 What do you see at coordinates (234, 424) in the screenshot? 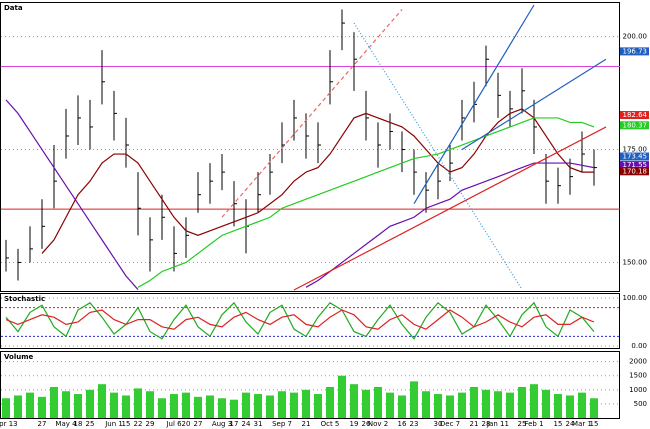
I see `x-tick-label: 17` at bounding box center [234, 424].